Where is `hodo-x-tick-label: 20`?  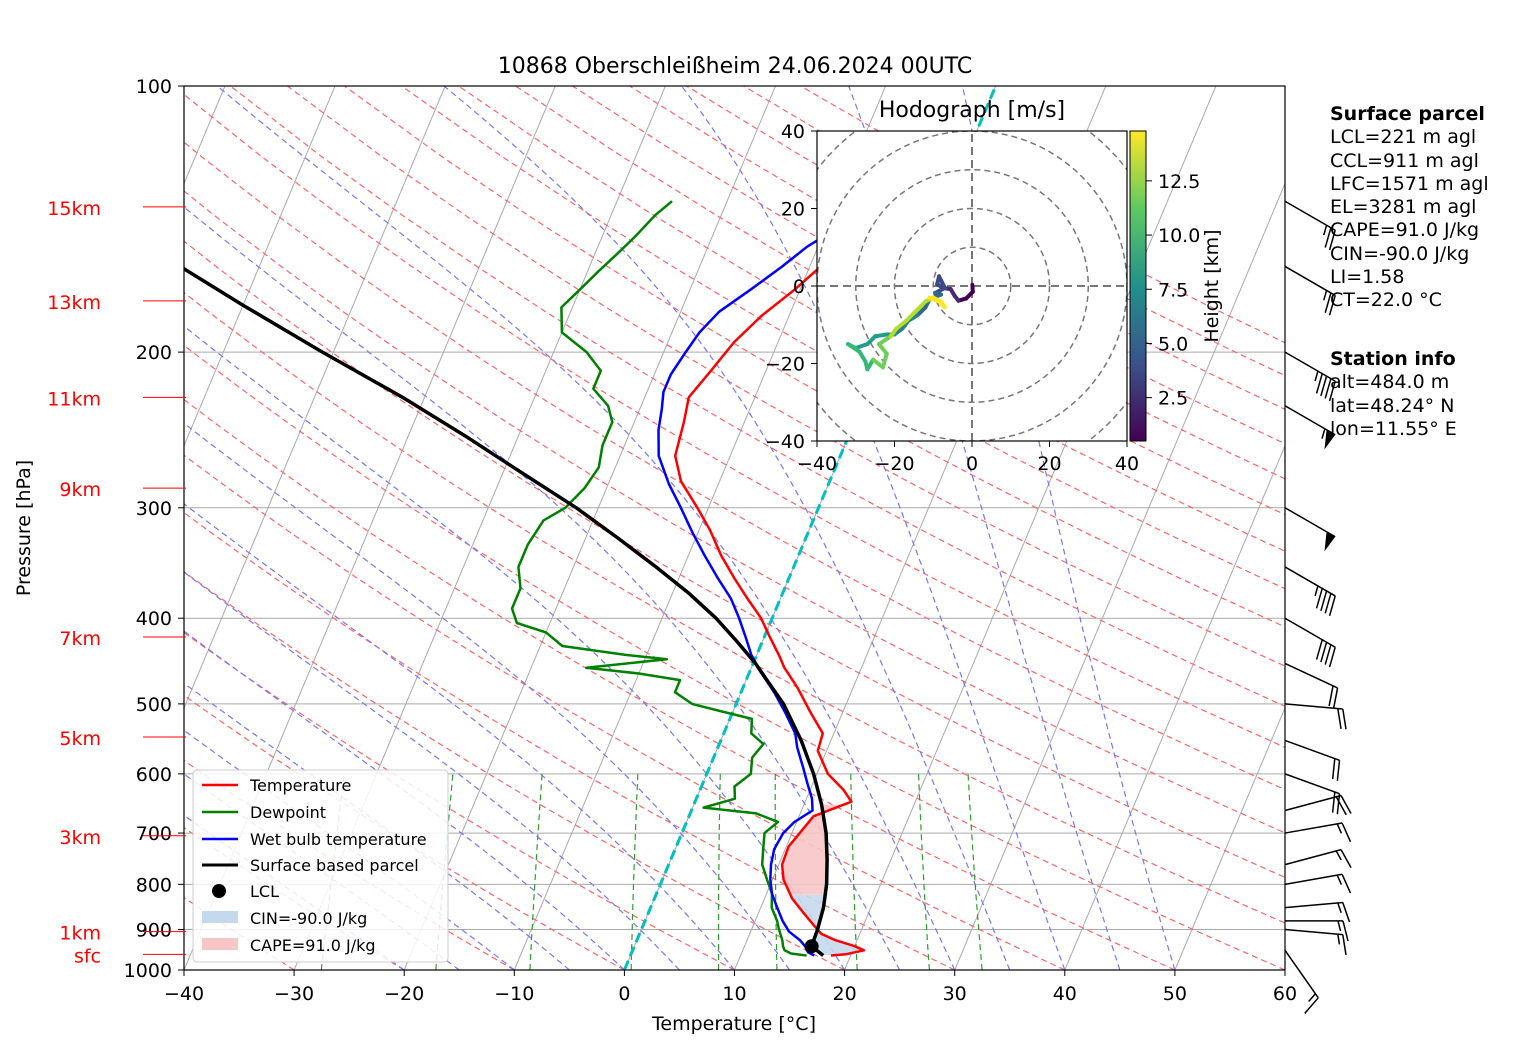 hodo-x-tick-label: 20 is located at coordinates (1049, 464).